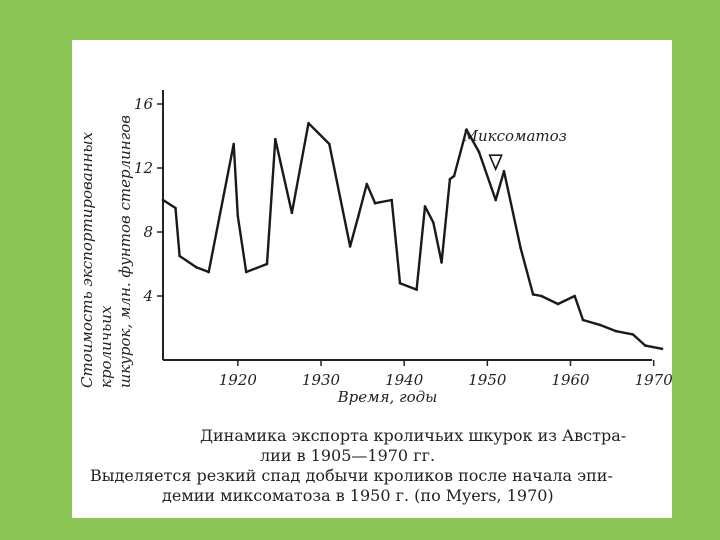 This screenshot has height=540, width=720. Describe the element at coordinates (143, 168) in the screenshot. I see `y-tick-label: 12` at that location.